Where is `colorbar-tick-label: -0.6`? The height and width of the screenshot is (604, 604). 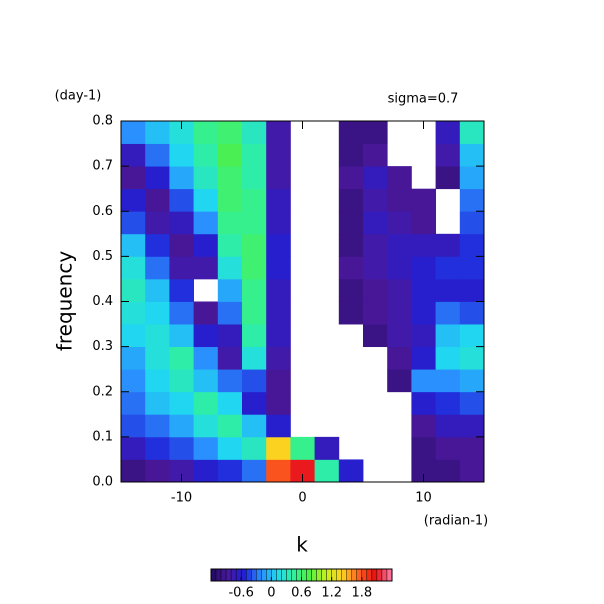 colorbar-tick-label: -0.6 is located at coordinates (240, 593).